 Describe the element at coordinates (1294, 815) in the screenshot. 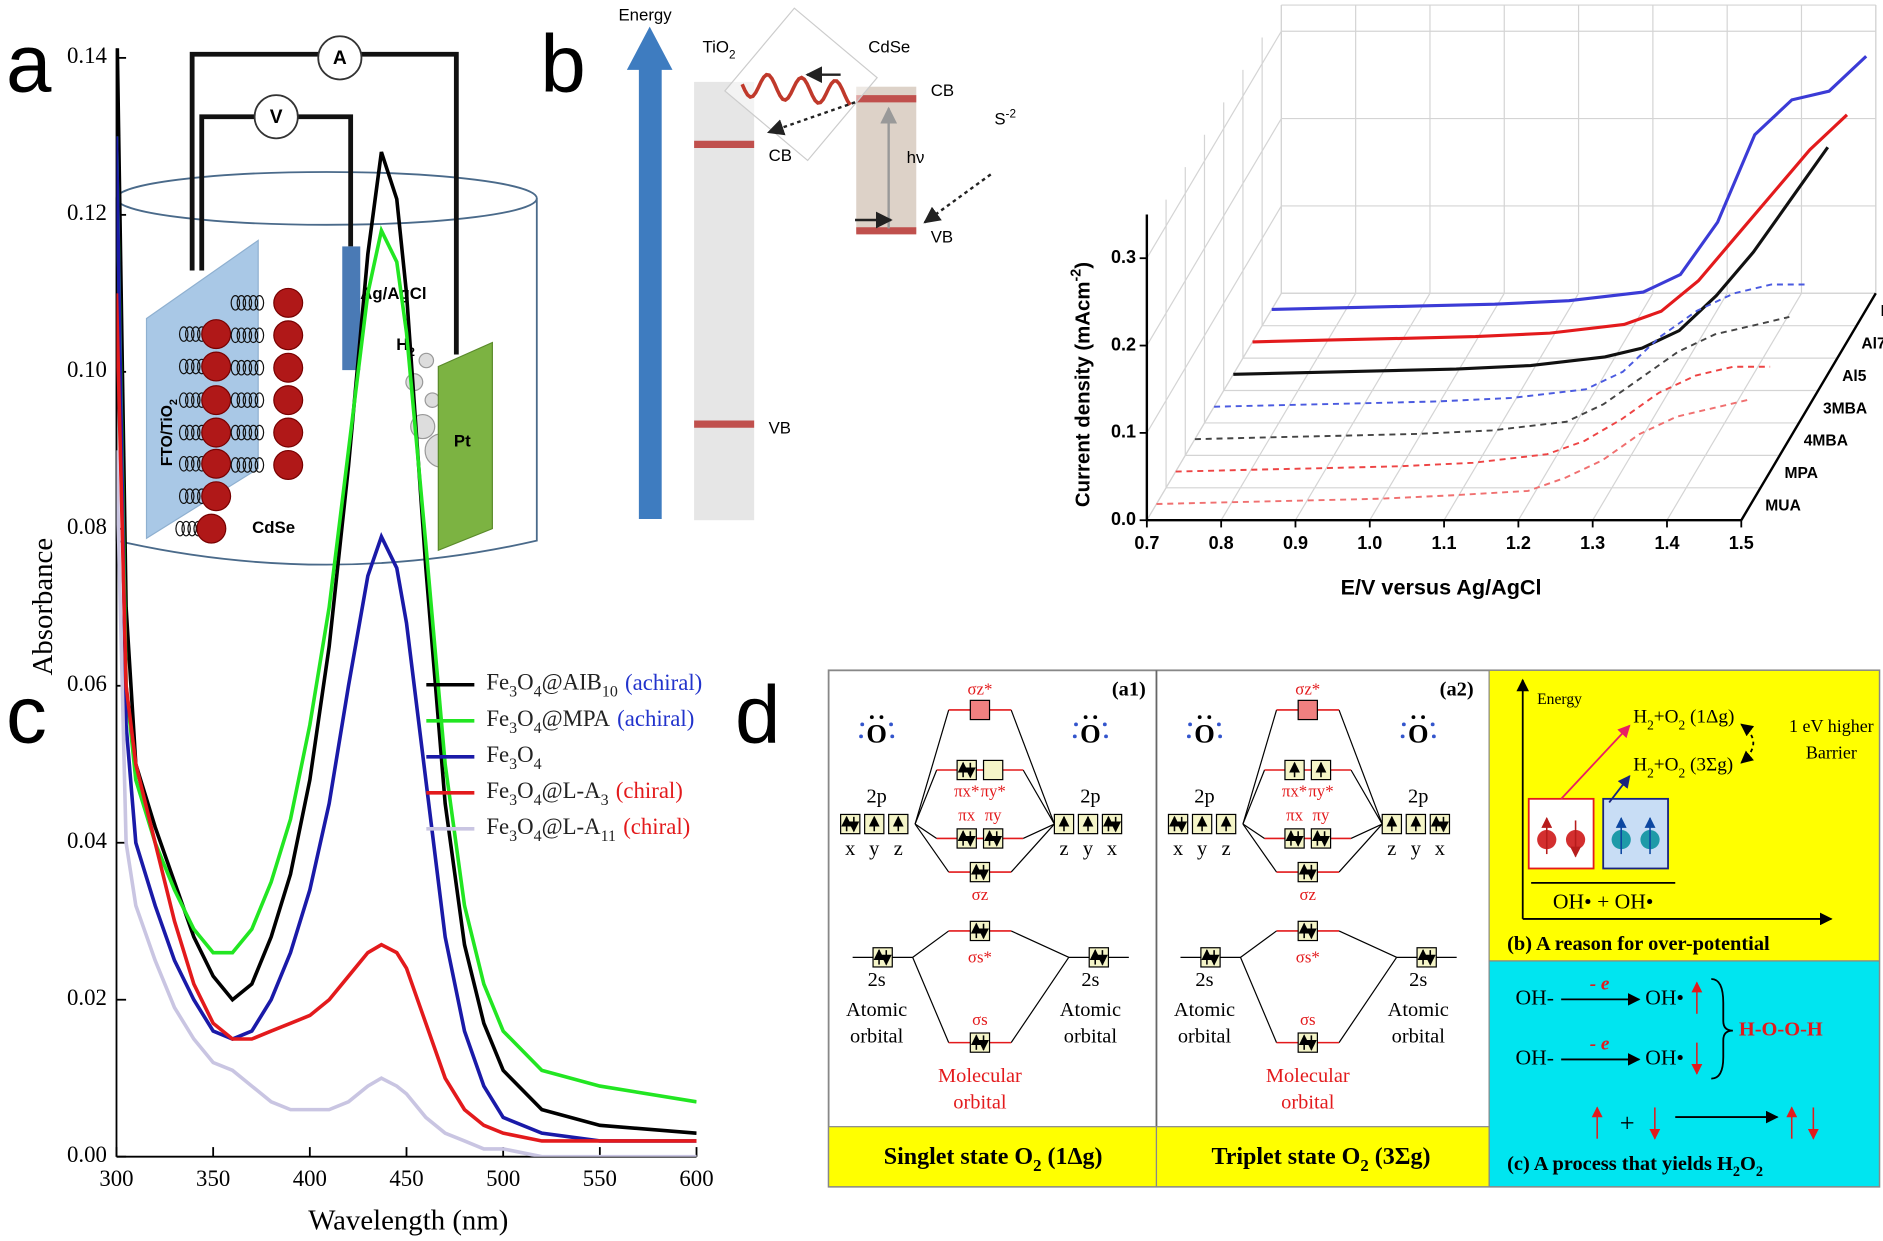

I see `mo-label: πx` at that location.